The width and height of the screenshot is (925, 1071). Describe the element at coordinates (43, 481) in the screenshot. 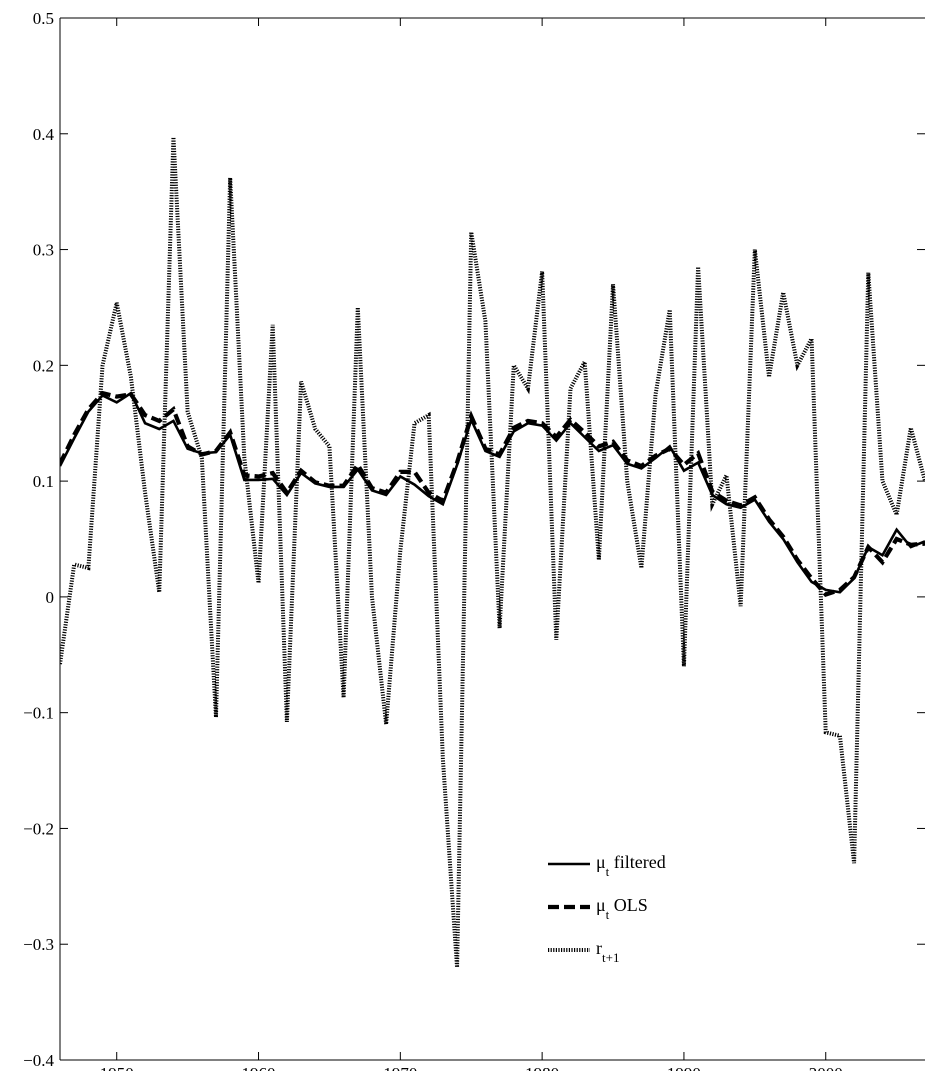

I see `y-tick-label: 0.1` at that location.